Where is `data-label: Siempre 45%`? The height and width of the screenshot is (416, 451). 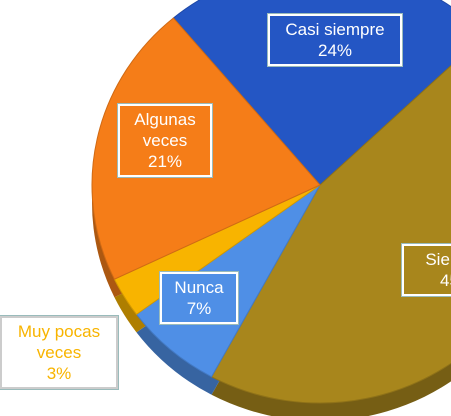
data-label: Siempre 45% is located at coordinates (426, 270).